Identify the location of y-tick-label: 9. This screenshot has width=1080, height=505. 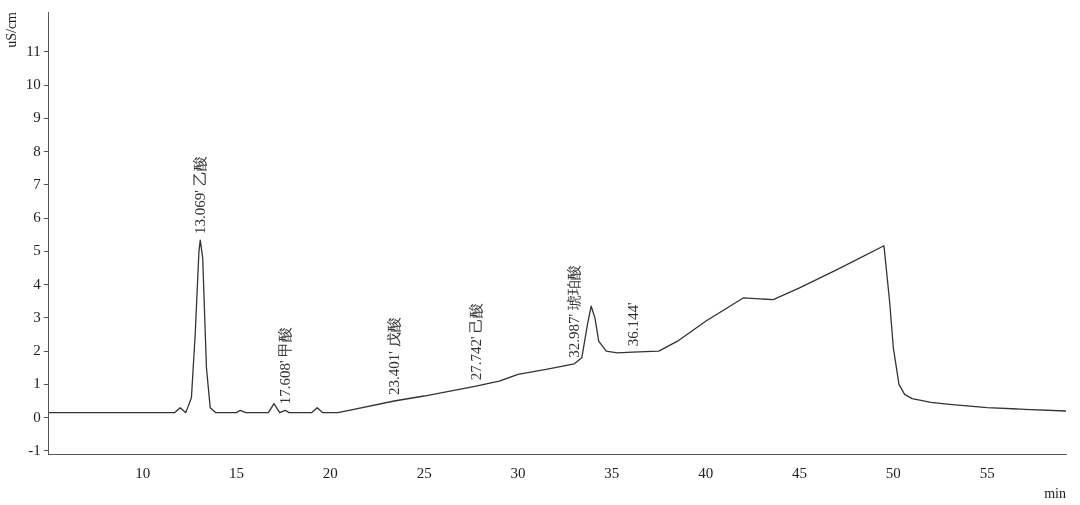
(37, 117).